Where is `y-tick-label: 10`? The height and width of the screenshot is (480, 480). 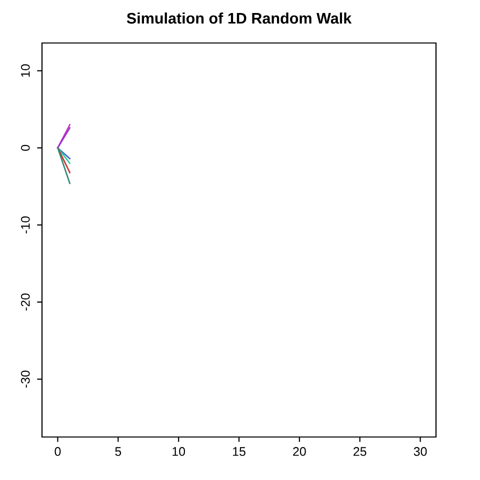
y-tick-label: 10 is located at coordinates (25, 70).